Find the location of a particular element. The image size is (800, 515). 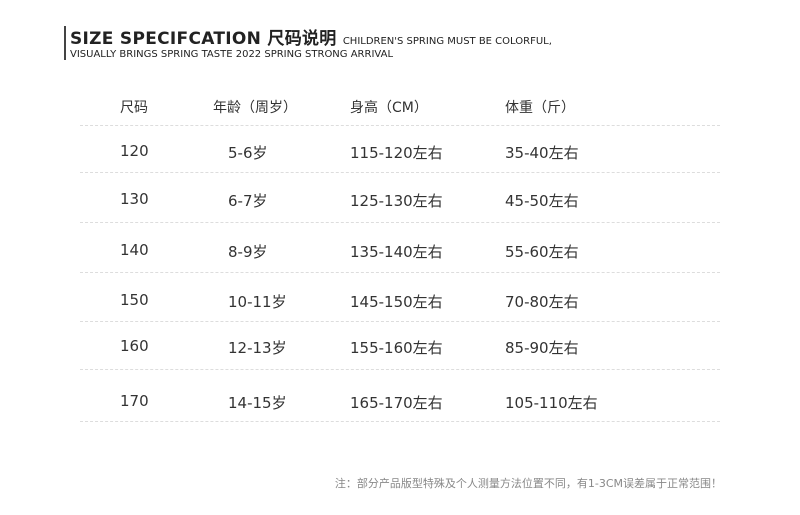

table-cell: 120 is located at coordinates (134, 151).